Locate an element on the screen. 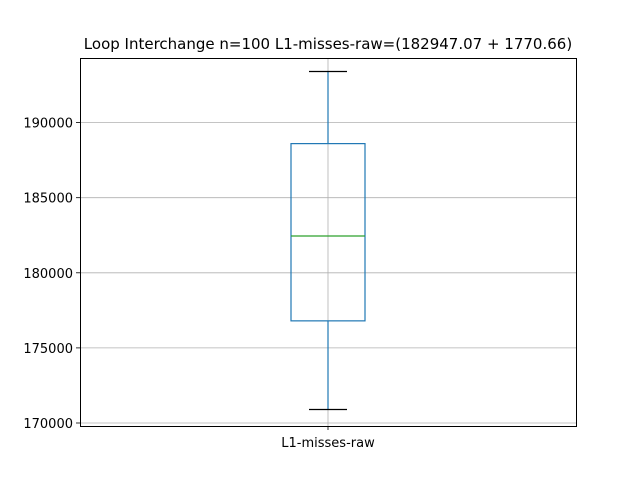  x-axis-ticks: L1-misses-raw is located at coordinates (328, 438).